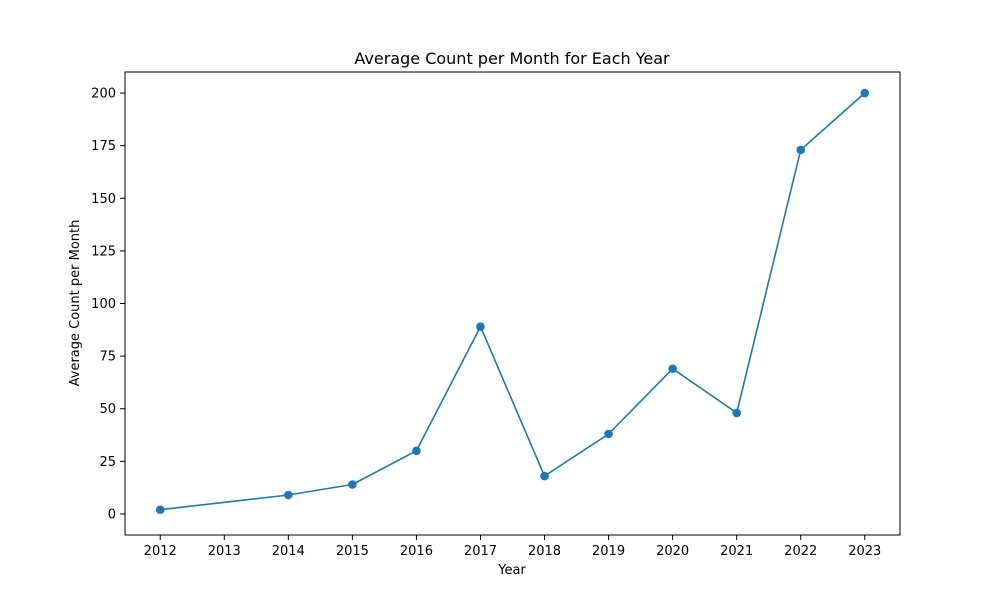  I want to click on x-axis-title: Year, so click(511, 570).